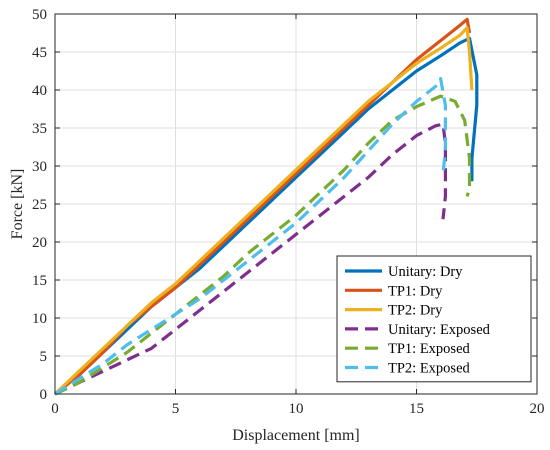 This screenshot has width=550, height=450. I want to click on legend-label: TP1: Exposed, so click(429, 349).